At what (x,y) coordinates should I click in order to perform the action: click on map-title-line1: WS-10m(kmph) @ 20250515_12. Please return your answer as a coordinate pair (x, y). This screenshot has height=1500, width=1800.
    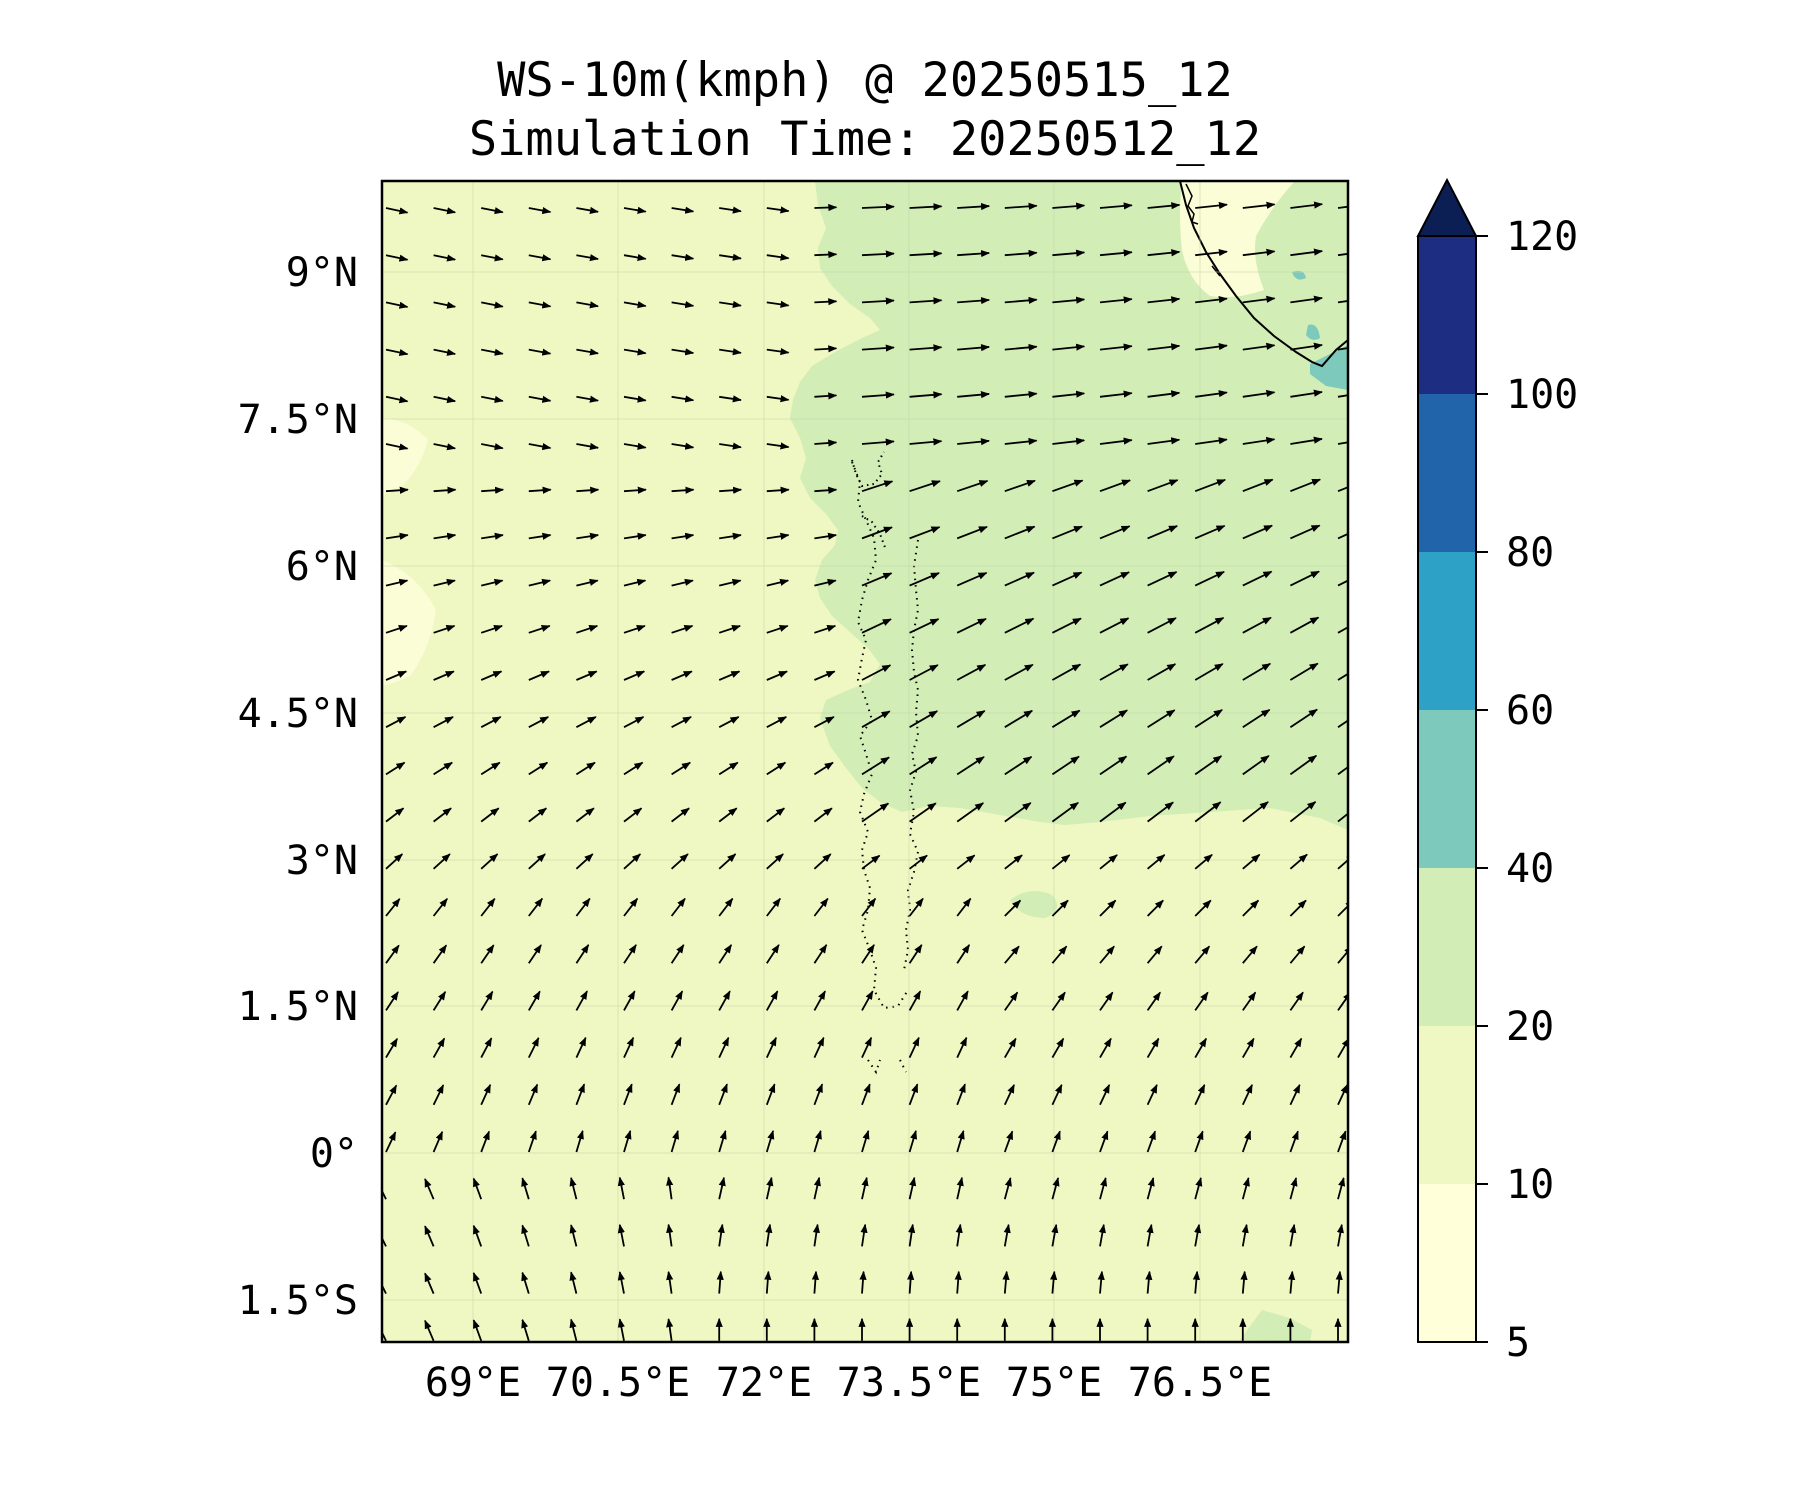
    Looking at the image, I should click on (865, 80).